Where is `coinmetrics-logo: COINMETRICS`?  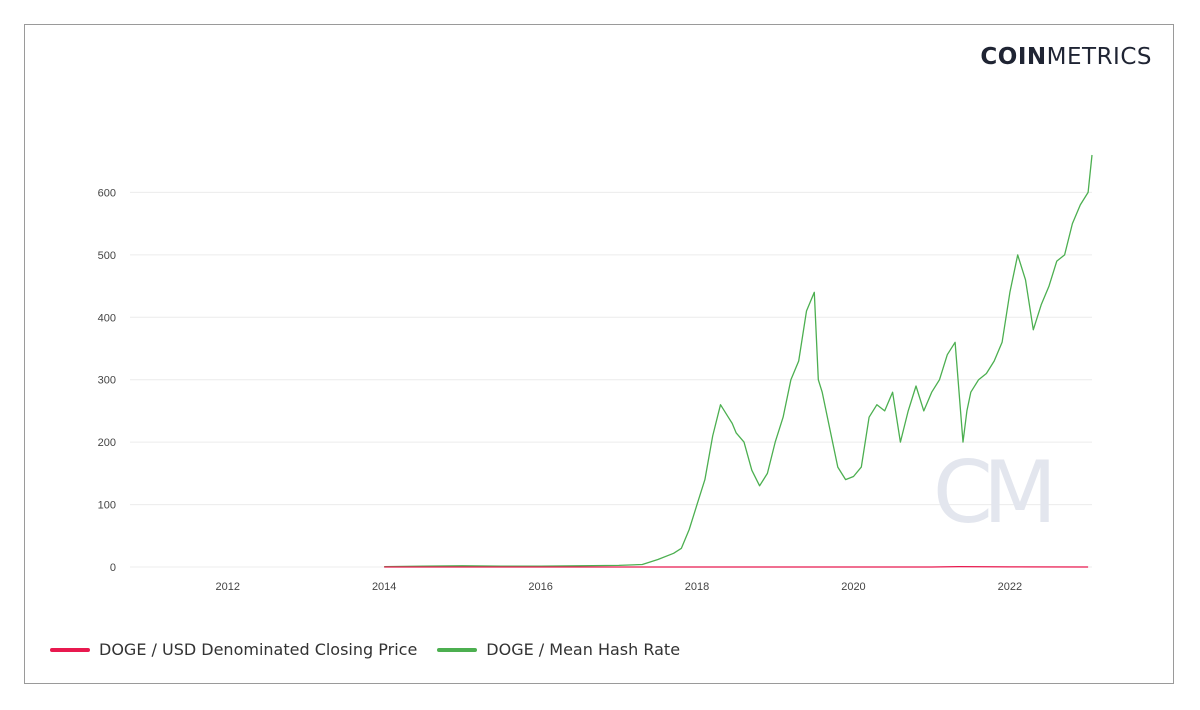
coinmetrics-logo: COINMETRICS is located at coordinates (1066, 57).